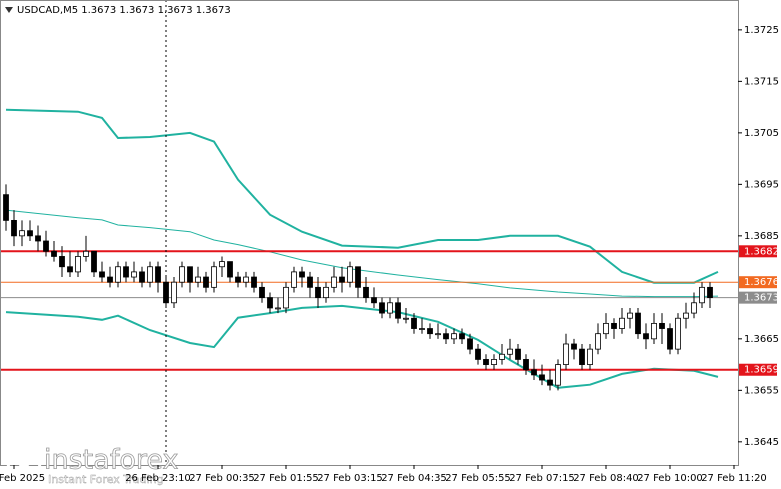 This screenshot has width=781, height=489. What do you see at coordinates (542, 478) in the screenshot?
I see `x-tick-label: 27 Feb 07:15` at bounding box center [542, 478].